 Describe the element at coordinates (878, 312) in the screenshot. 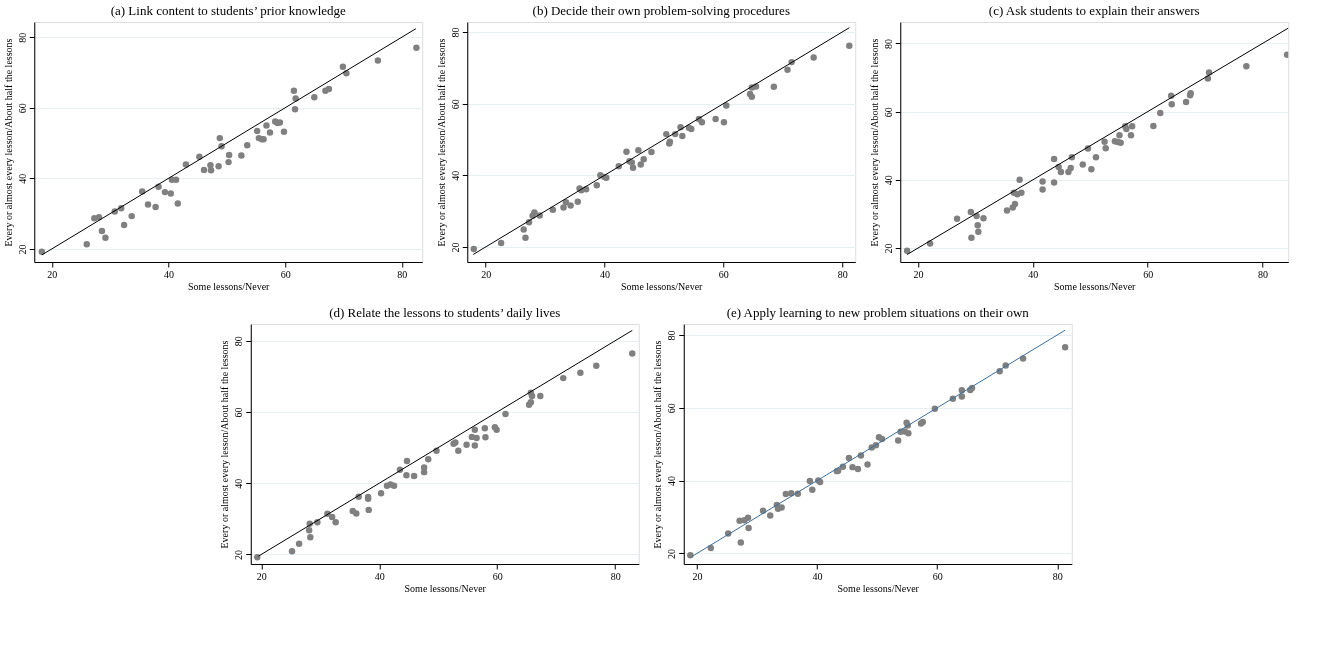

I see `chart-title: (e) Apply learning to new problem situations on their own` at that location.